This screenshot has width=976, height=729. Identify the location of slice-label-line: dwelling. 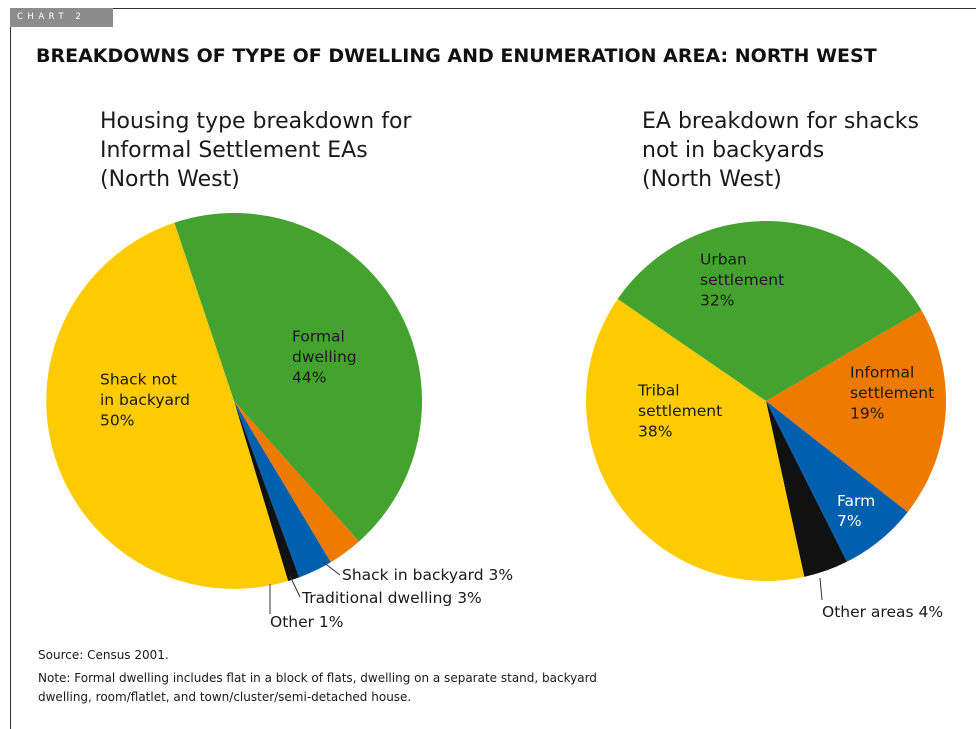
(324, 357).